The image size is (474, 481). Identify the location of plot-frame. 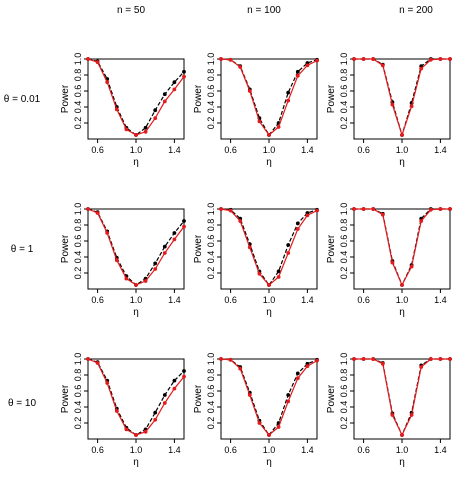
(402, 399).